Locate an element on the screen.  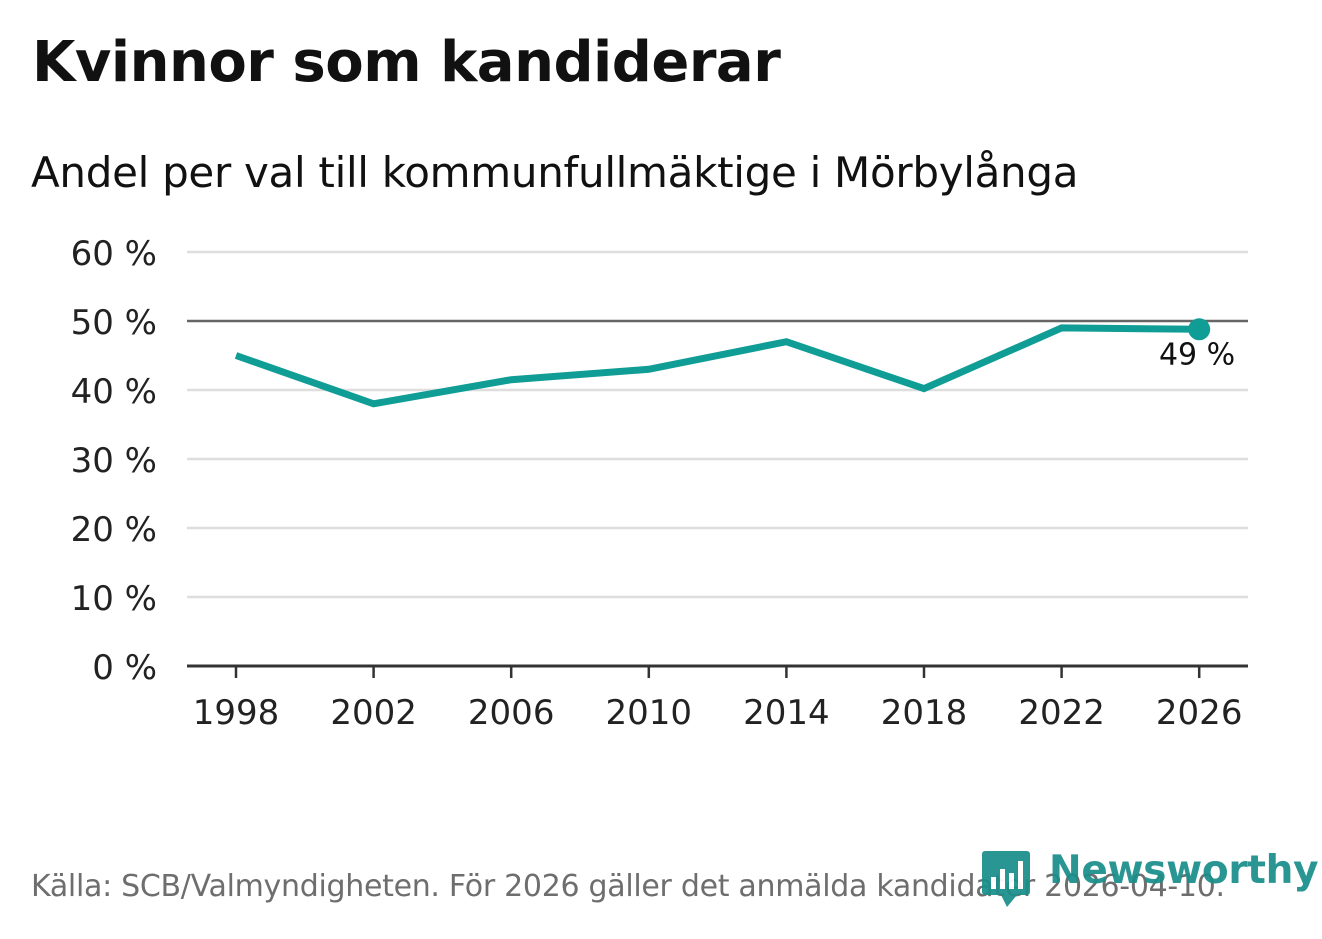
data-labels: 49 % is located at coordinates (1197, 354).